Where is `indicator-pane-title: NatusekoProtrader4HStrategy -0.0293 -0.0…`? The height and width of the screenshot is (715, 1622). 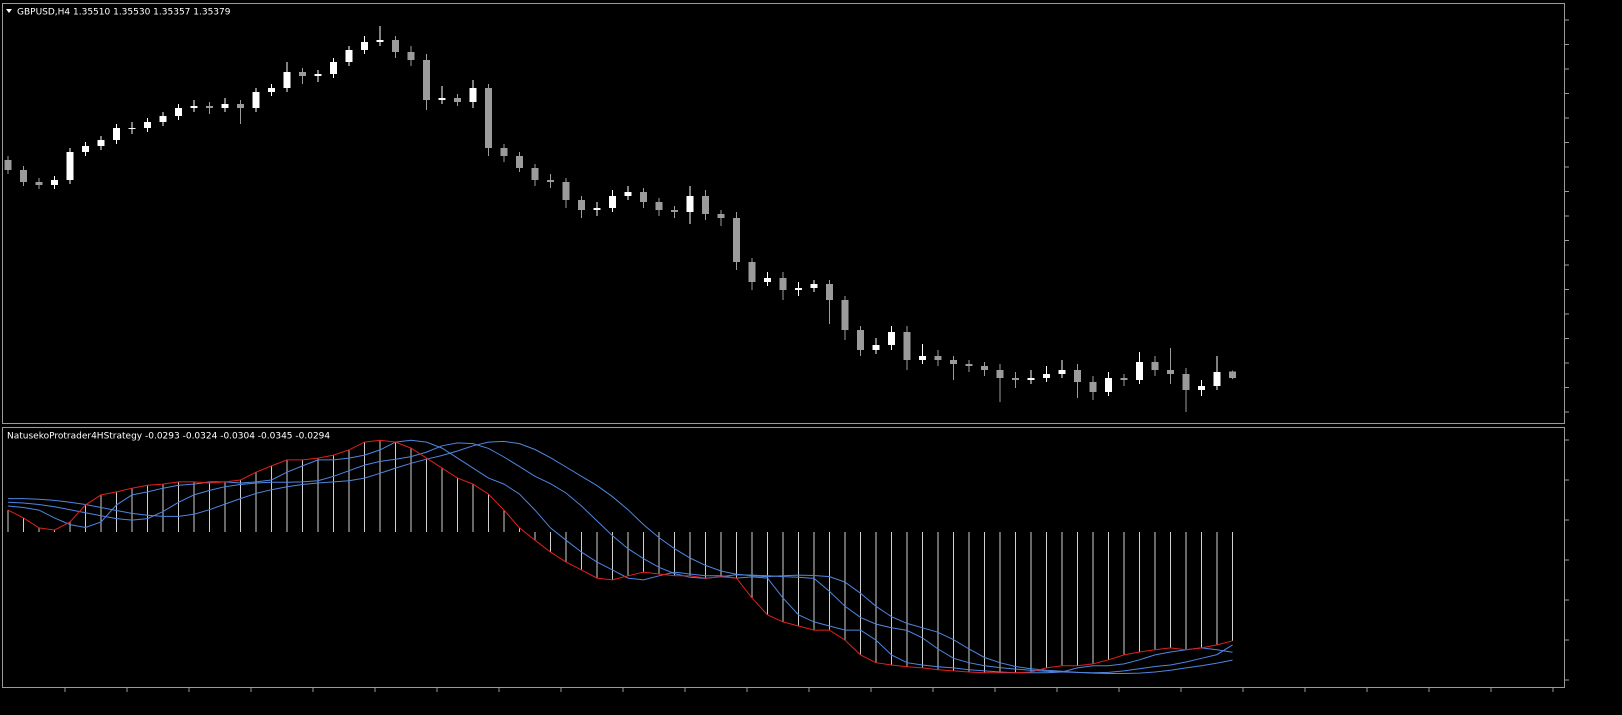
indicator-pane-title: NatusekoProtrader4HStrategy -0.0293 -0.0… is located at coordinates (168, 437).